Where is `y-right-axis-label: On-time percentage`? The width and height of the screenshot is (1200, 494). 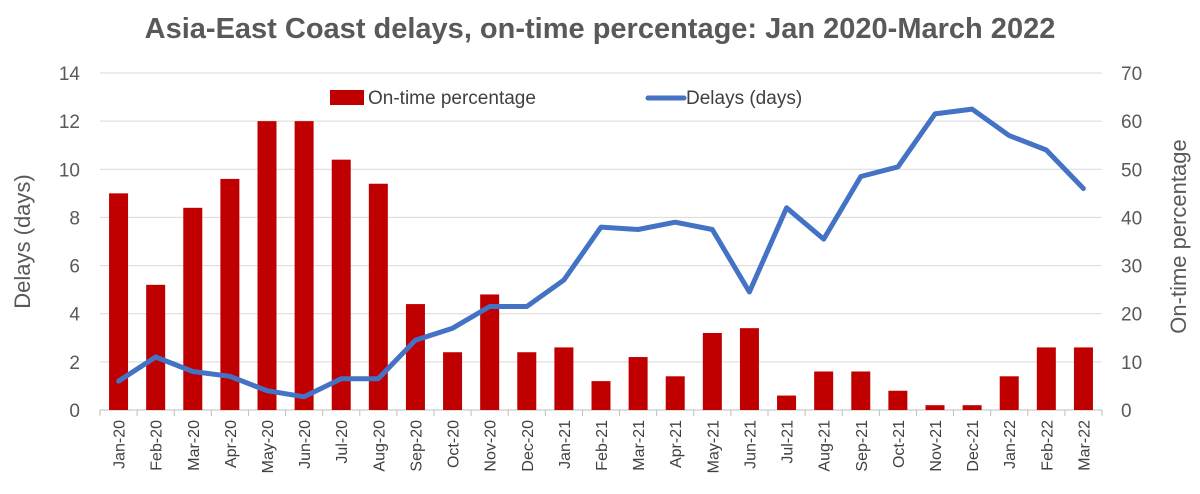
y-right-axis-label: On-time percentage is located at coordinates (1178, 236).